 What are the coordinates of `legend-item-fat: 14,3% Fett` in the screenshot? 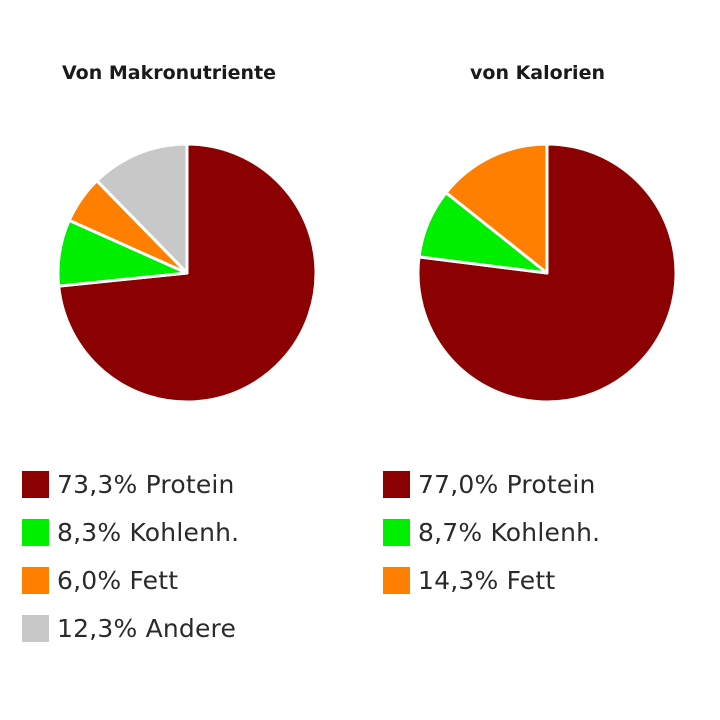 It's located at (491, 580).